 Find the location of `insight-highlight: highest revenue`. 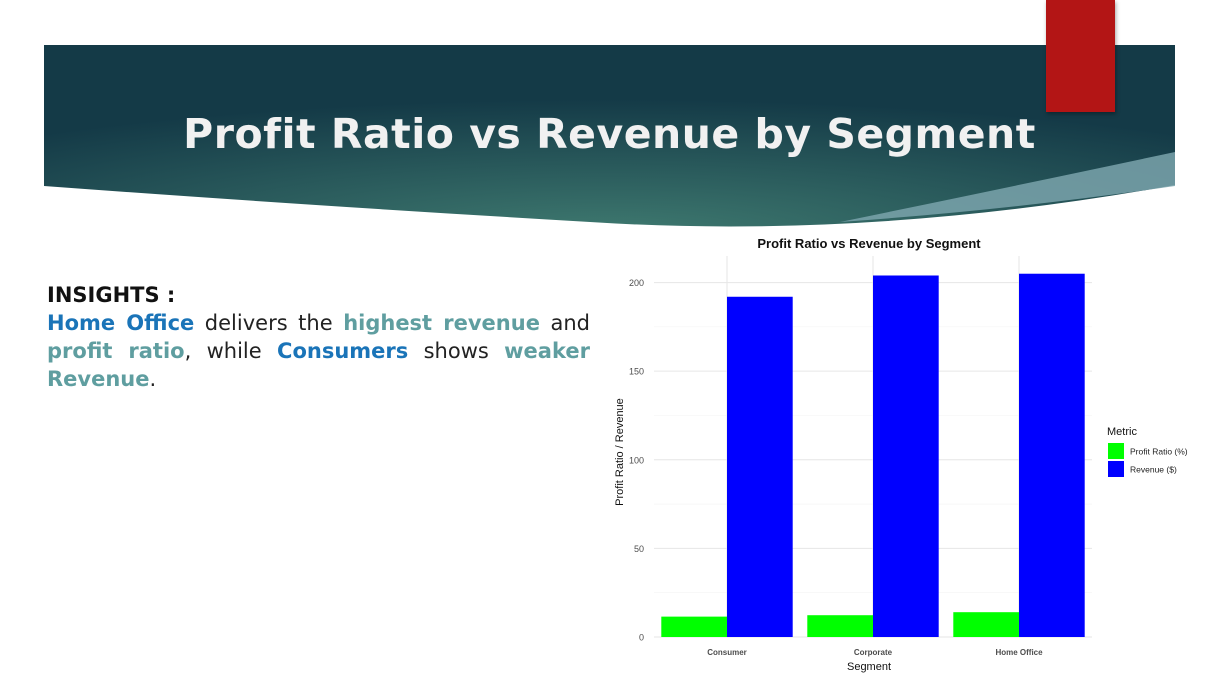

insight-highlight: highest revenue is located at coordinates (441, 323).